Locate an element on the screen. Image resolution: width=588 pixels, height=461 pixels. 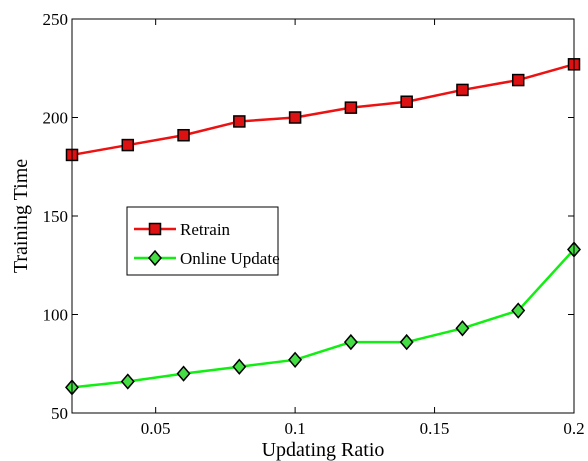
legend-box is located at coordinates (202, 241).